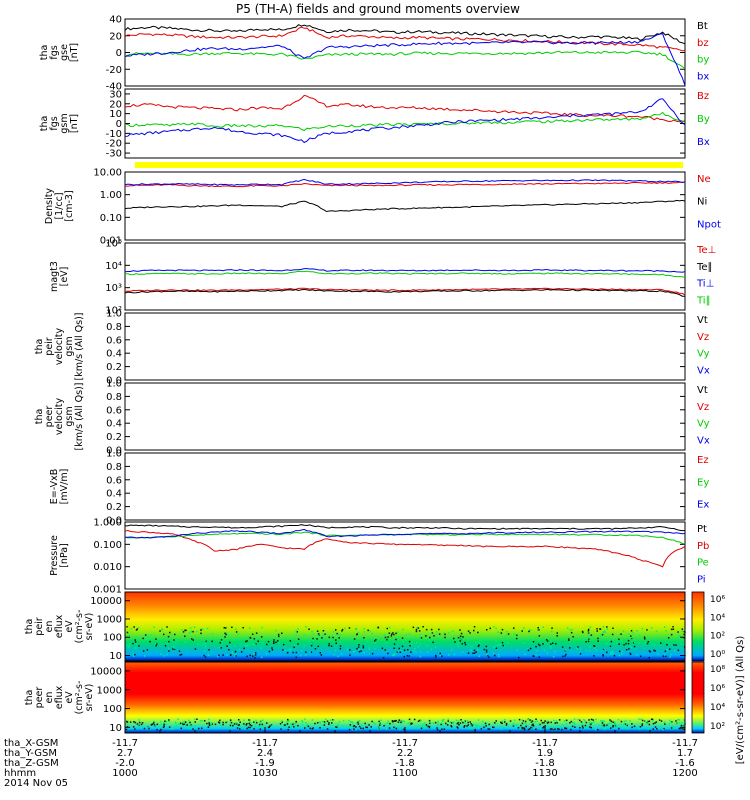 The height and width of the screenshot is (800, 750). I want to click on legend-entry: Ni, so click(702, 202).